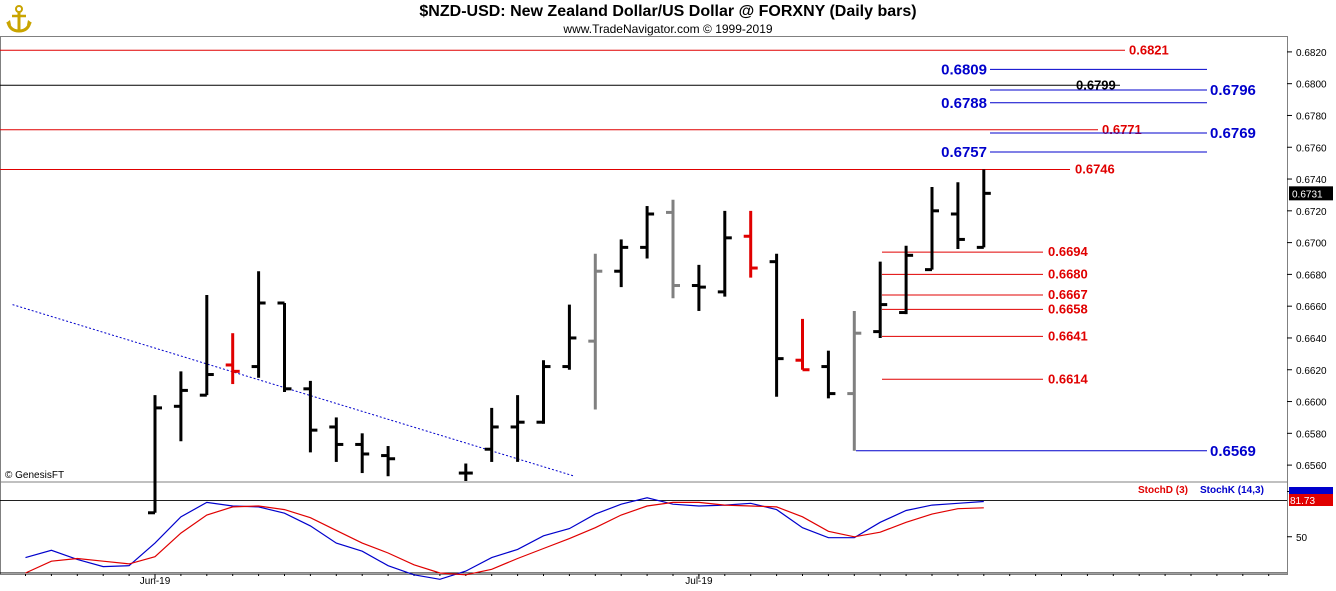 The image size is (1336, 591). I want to click on price-axis-label: 0.6600, so click(1311, 403).